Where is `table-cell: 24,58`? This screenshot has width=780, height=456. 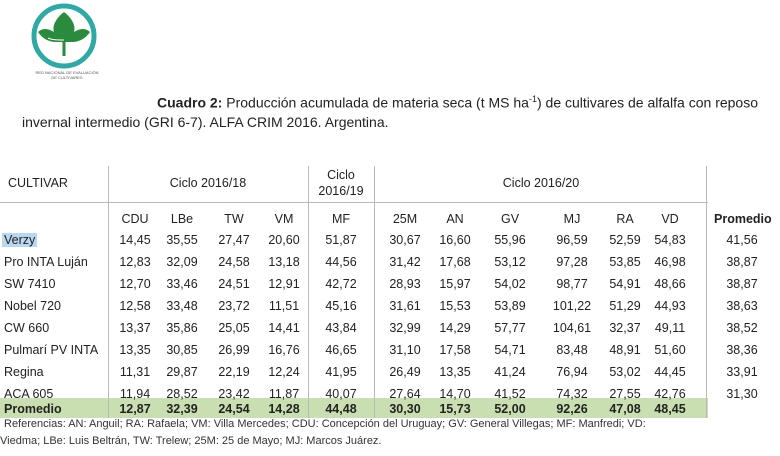
table-cell: 24,58 is located at coordinates (234, 262).